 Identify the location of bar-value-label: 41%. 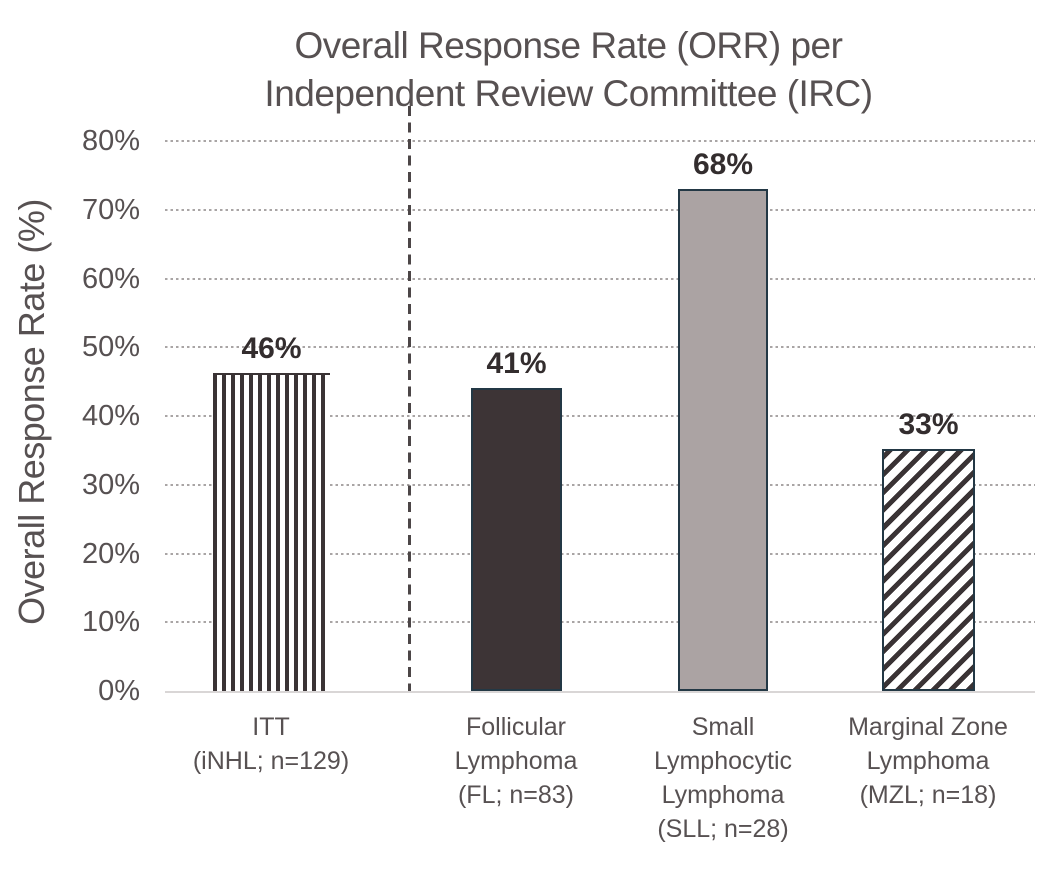
(516, 363).